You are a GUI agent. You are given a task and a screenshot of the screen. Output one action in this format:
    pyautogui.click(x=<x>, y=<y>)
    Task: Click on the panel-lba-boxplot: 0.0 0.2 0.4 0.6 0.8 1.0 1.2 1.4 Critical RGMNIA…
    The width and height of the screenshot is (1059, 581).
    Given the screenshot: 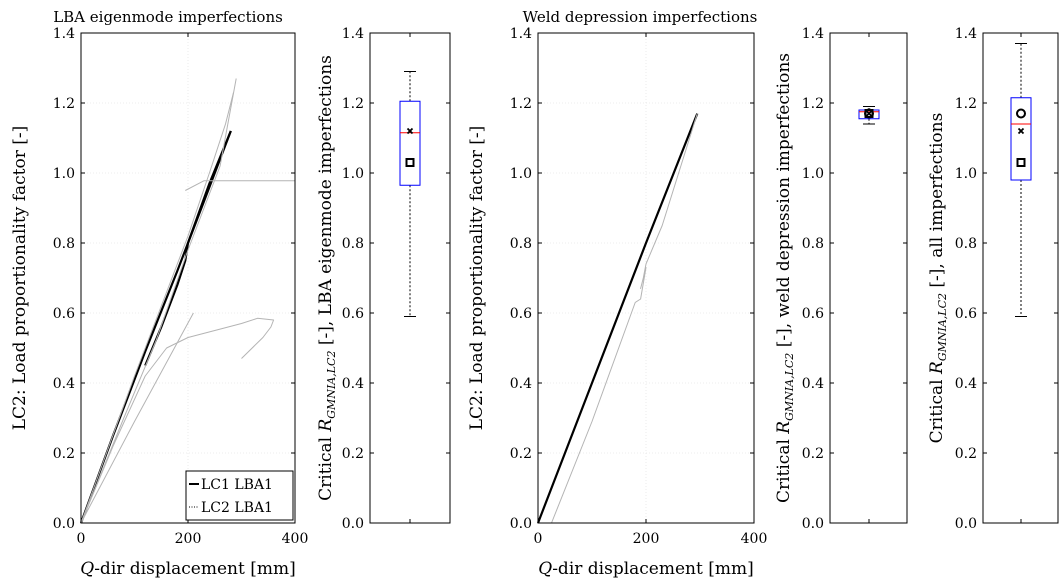 What is the action you would take?
    pyautogui.click(x=383, y=279)
    